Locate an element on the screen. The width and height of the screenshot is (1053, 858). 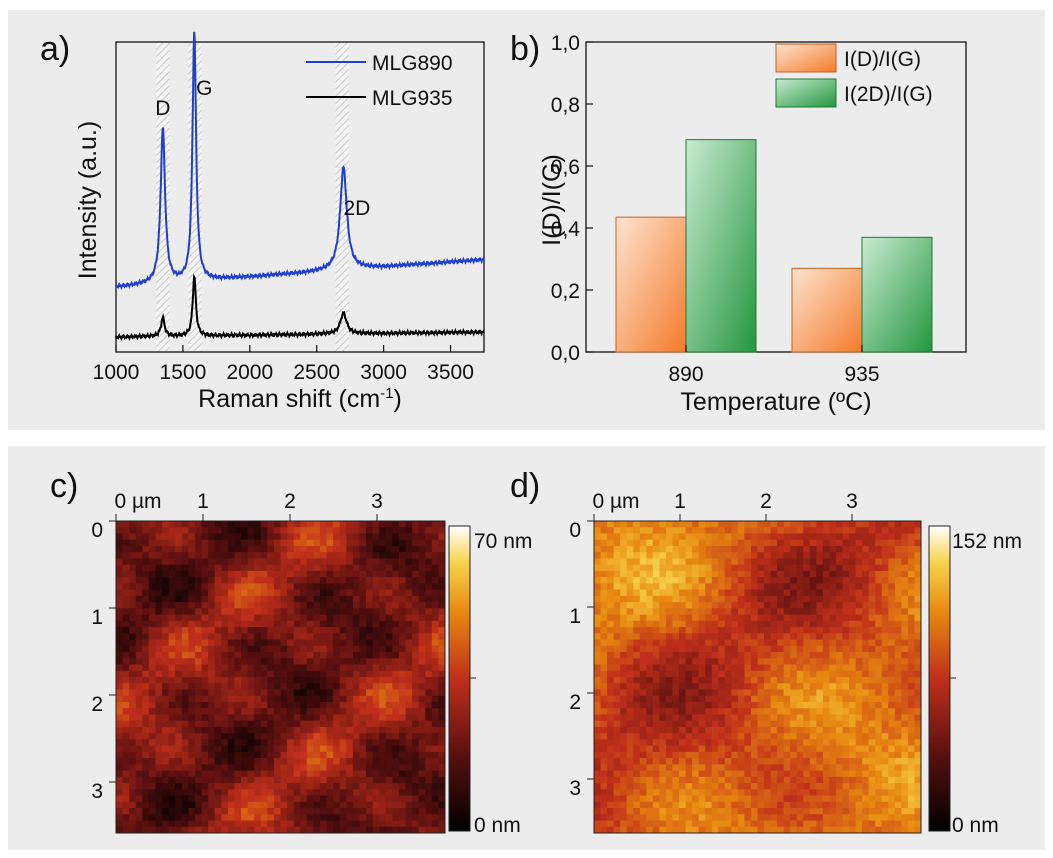
x-tick-label-1500: 1500 is located at coordinates (183, 372).